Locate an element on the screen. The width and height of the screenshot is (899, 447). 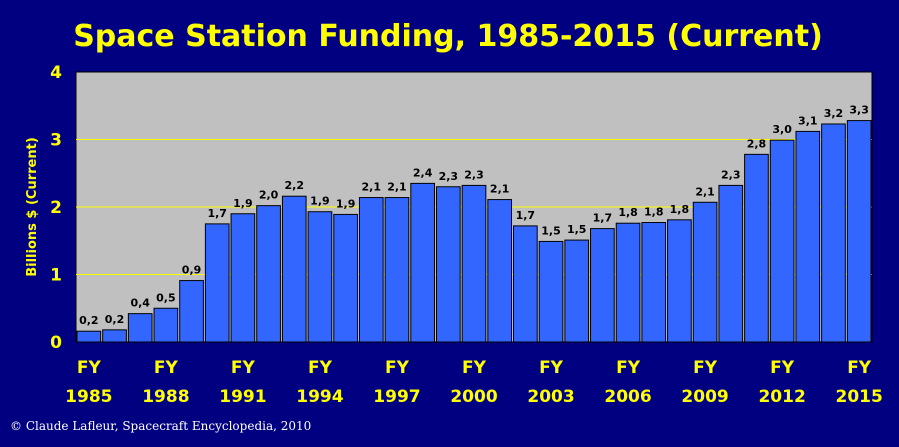
x-tick-label-year: 2009 is located at coordinates (704, 397).